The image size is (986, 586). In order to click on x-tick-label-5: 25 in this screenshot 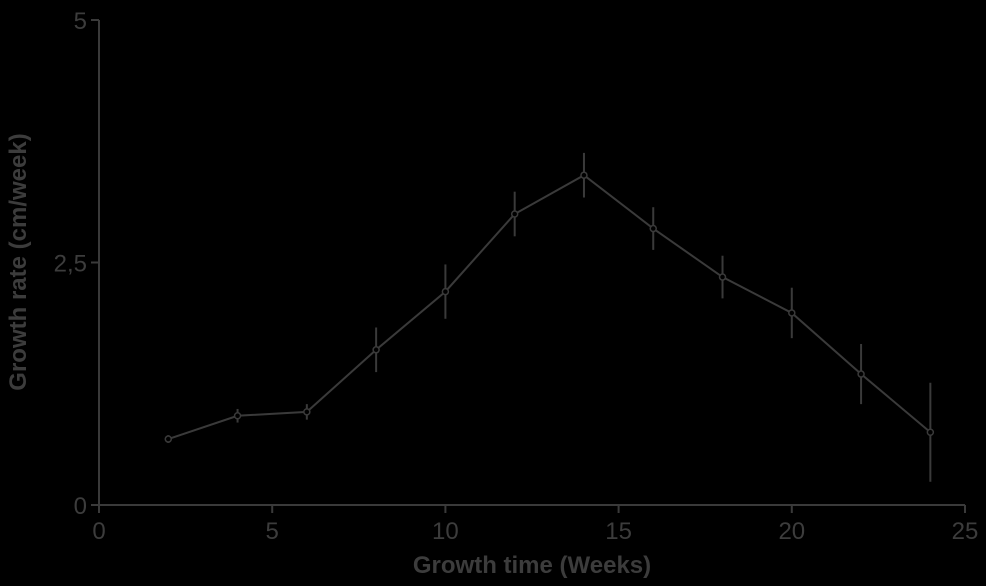, I will do `click(965, 531)`.